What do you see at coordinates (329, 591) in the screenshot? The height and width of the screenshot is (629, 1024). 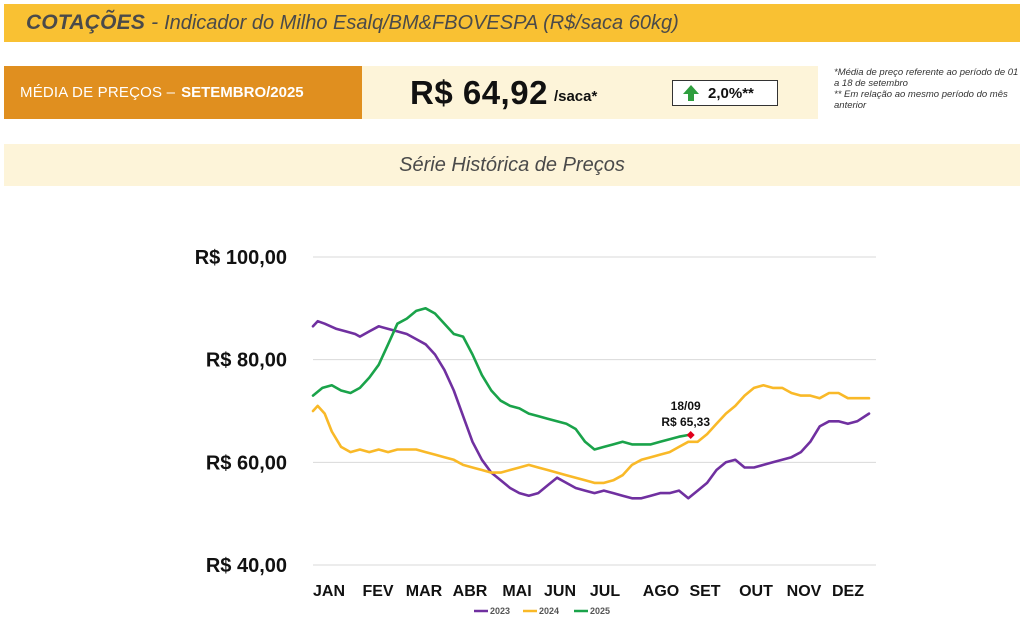 I see `x-tick-label-jan: JAN` at bounding box center [329, 591].